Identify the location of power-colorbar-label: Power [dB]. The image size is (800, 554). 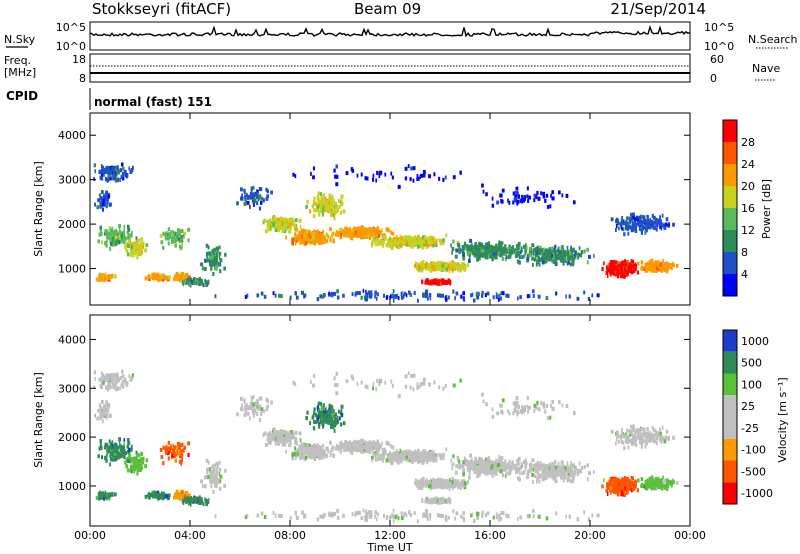
(766, 209).